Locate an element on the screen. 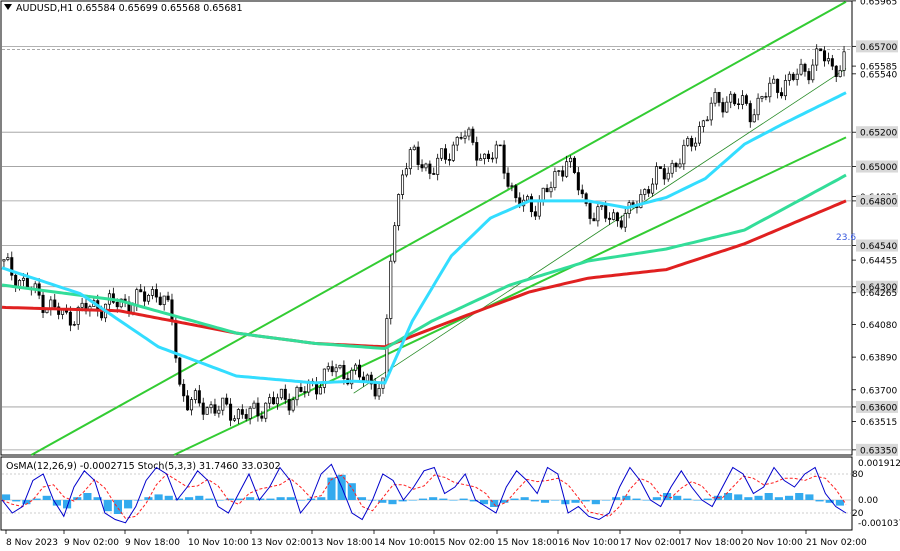 The width and height of the screenshot is (900, 551). x-tick-label: 17 Nov 02:00 is located at coordinates (650, 543).